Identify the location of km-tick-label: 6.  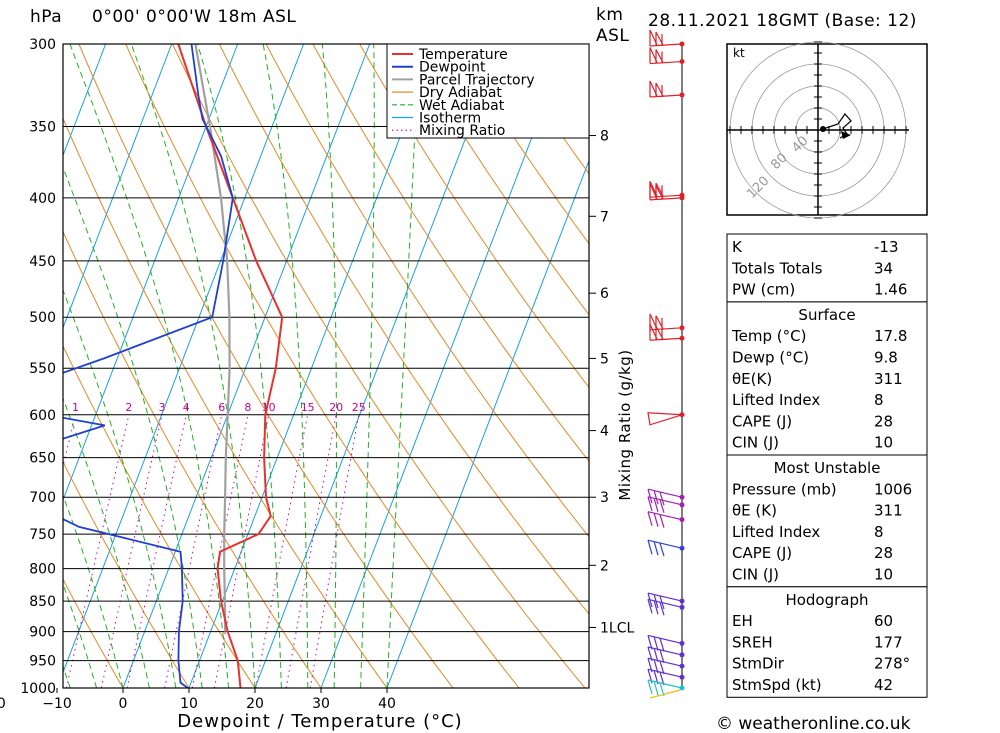
(604, 294).